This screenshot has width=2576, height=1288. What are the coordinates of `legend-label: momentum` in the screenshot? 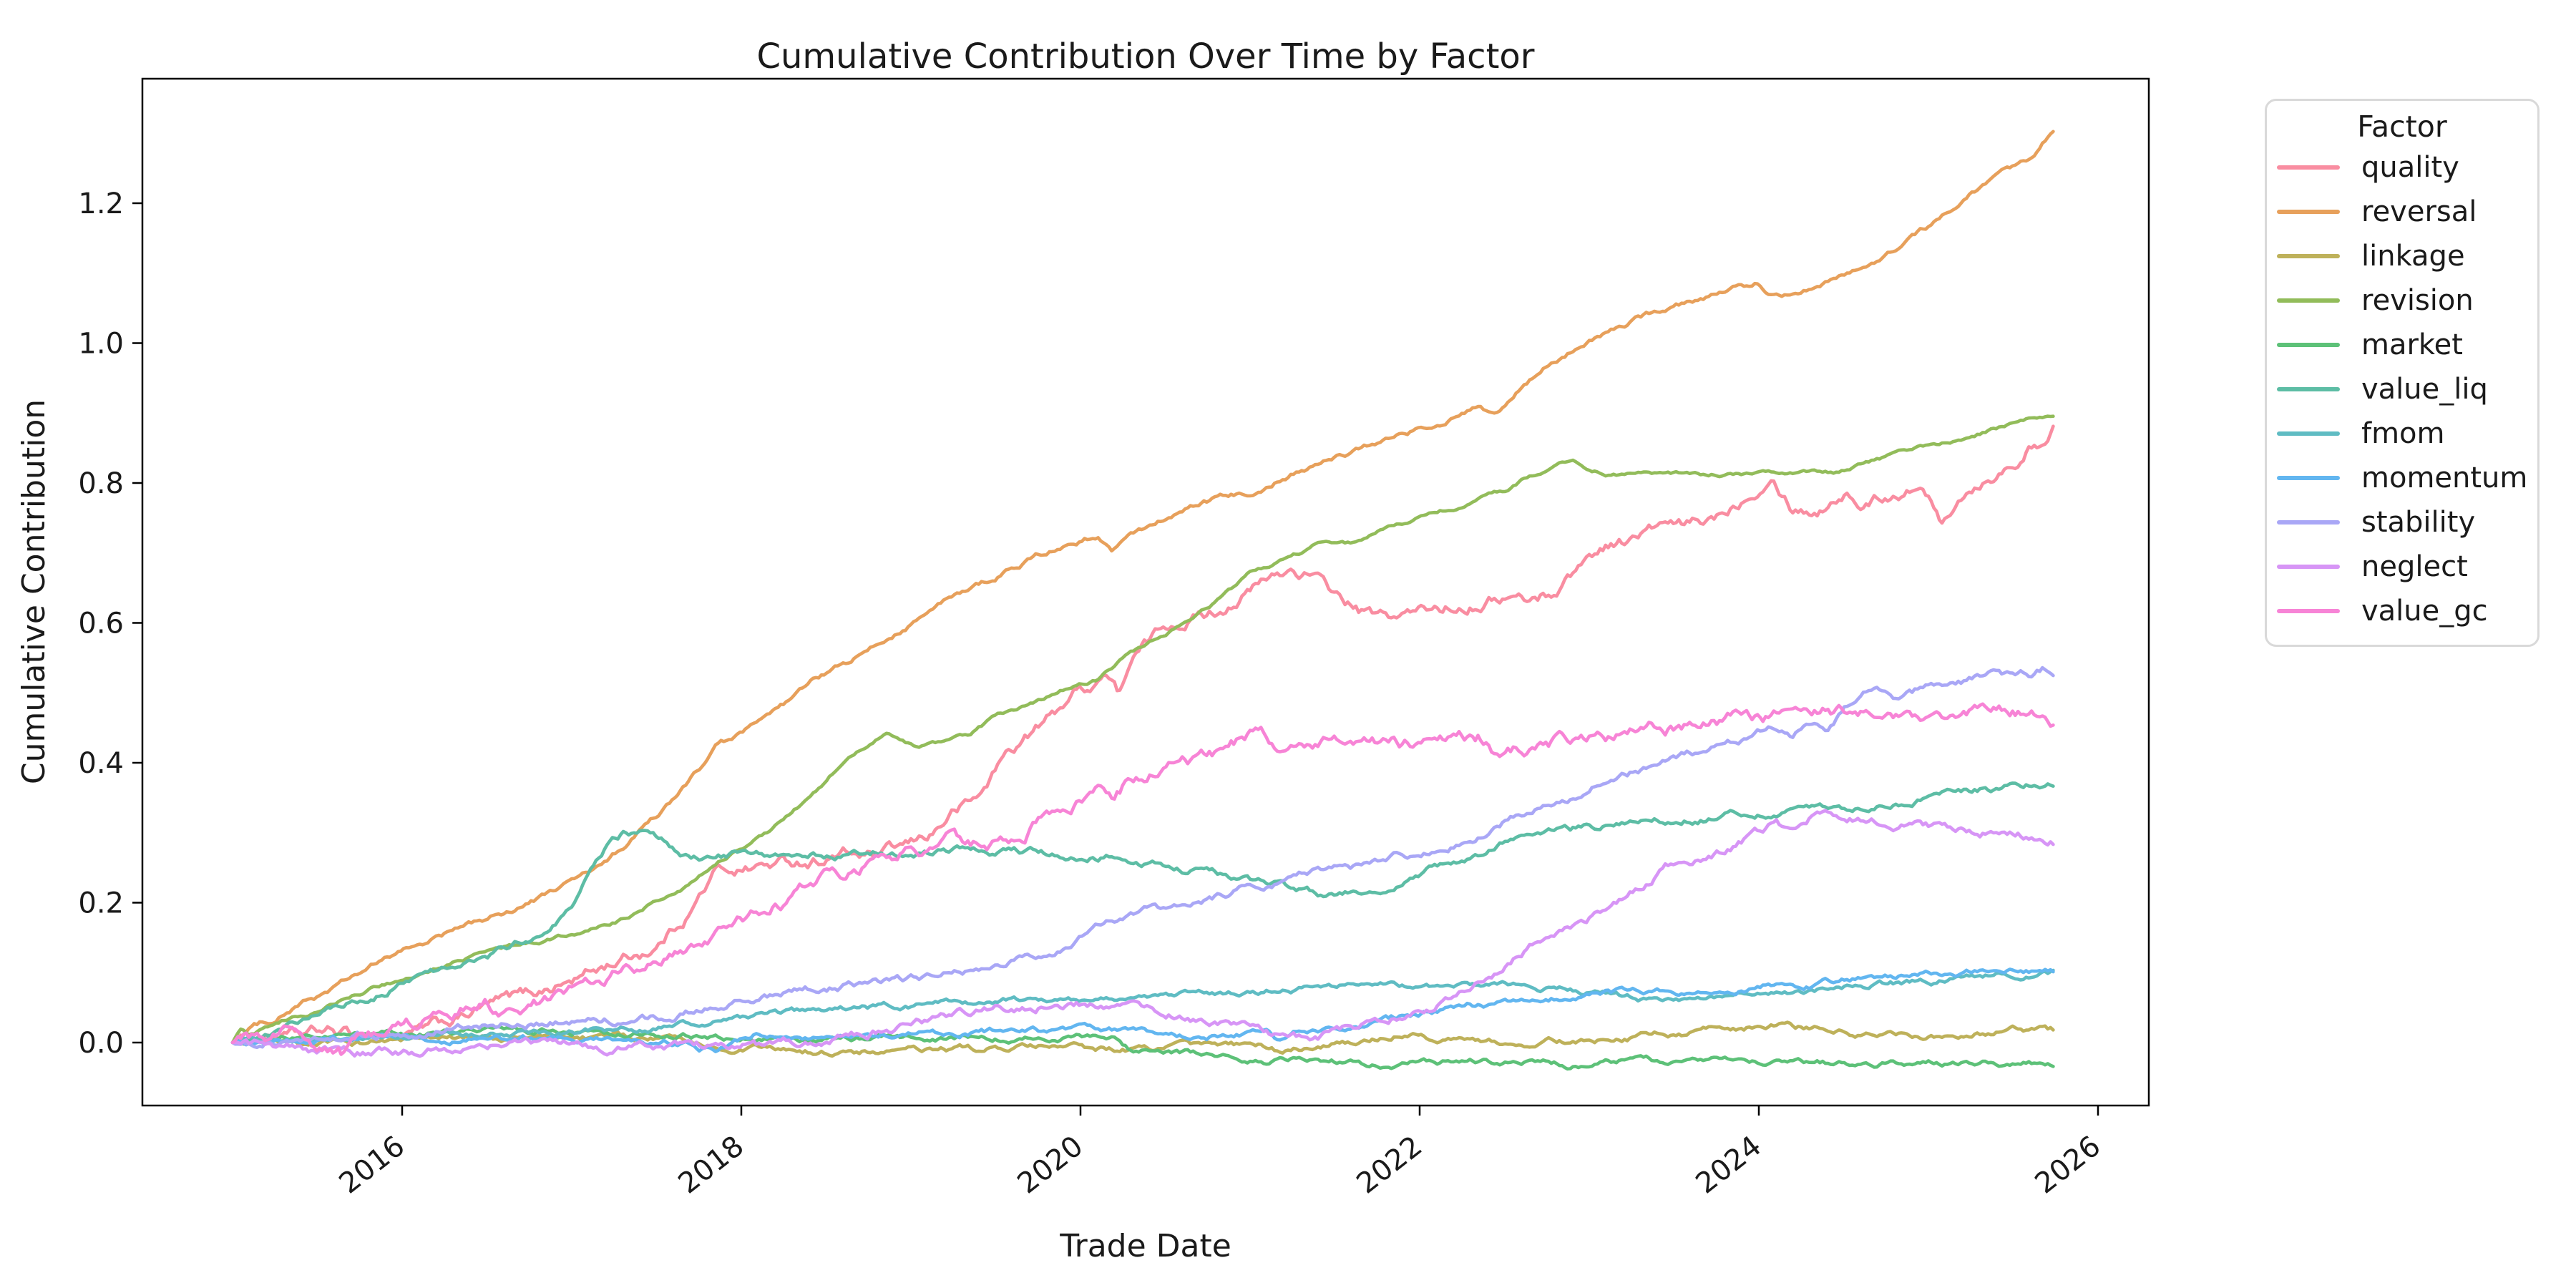 It's located at (2444, 478).